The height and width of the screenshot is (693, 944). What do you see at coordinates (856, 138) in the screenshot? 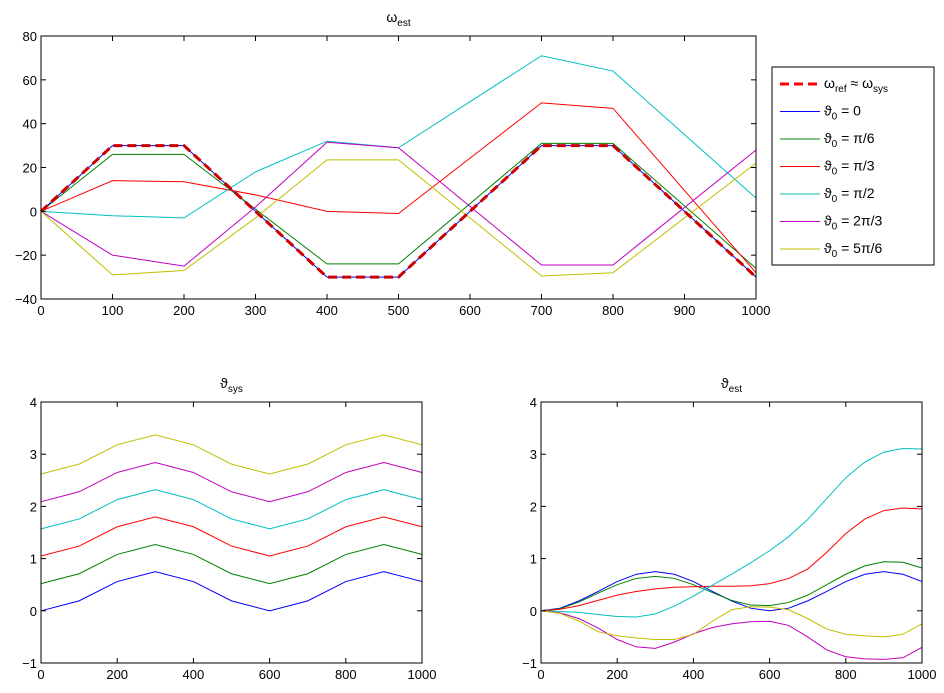
I see `label-text: = π/6` at bounding box center [856, 138].